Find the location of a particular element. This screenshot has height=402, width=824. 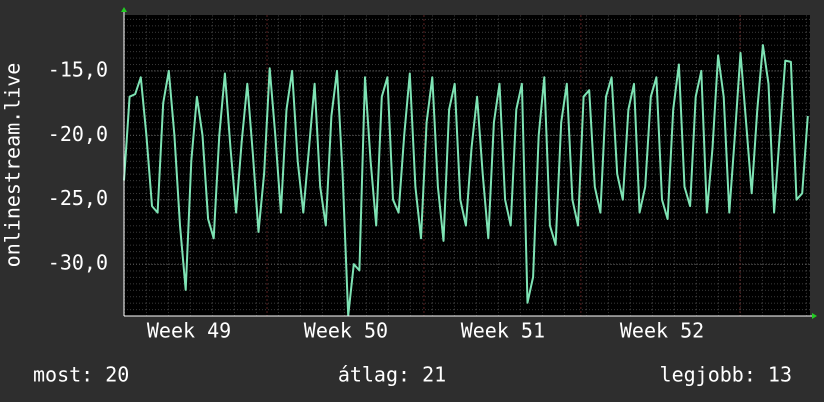

x-tick-label: Week 49 is located at coordinates (189, 331).